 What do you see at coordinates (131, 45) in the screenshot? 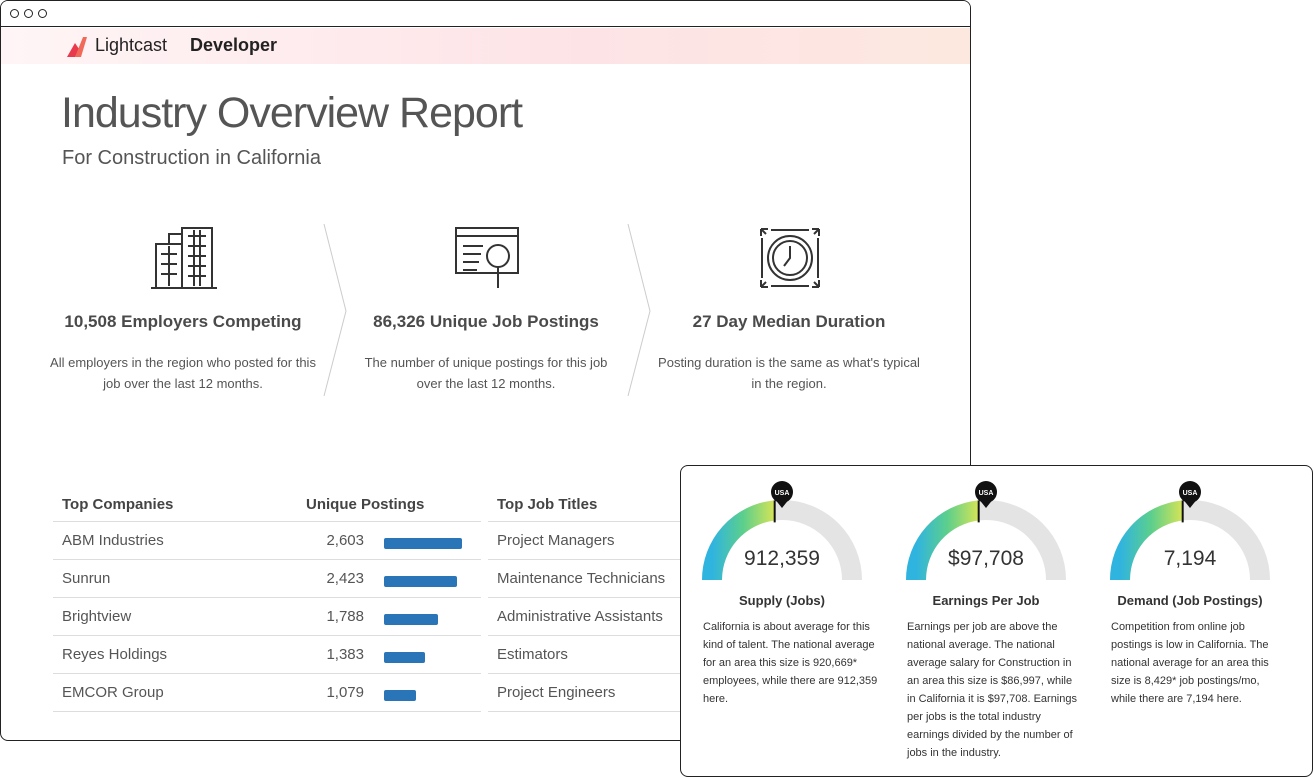
I see `brand: Lightcast` at bounding box center [131, 45].